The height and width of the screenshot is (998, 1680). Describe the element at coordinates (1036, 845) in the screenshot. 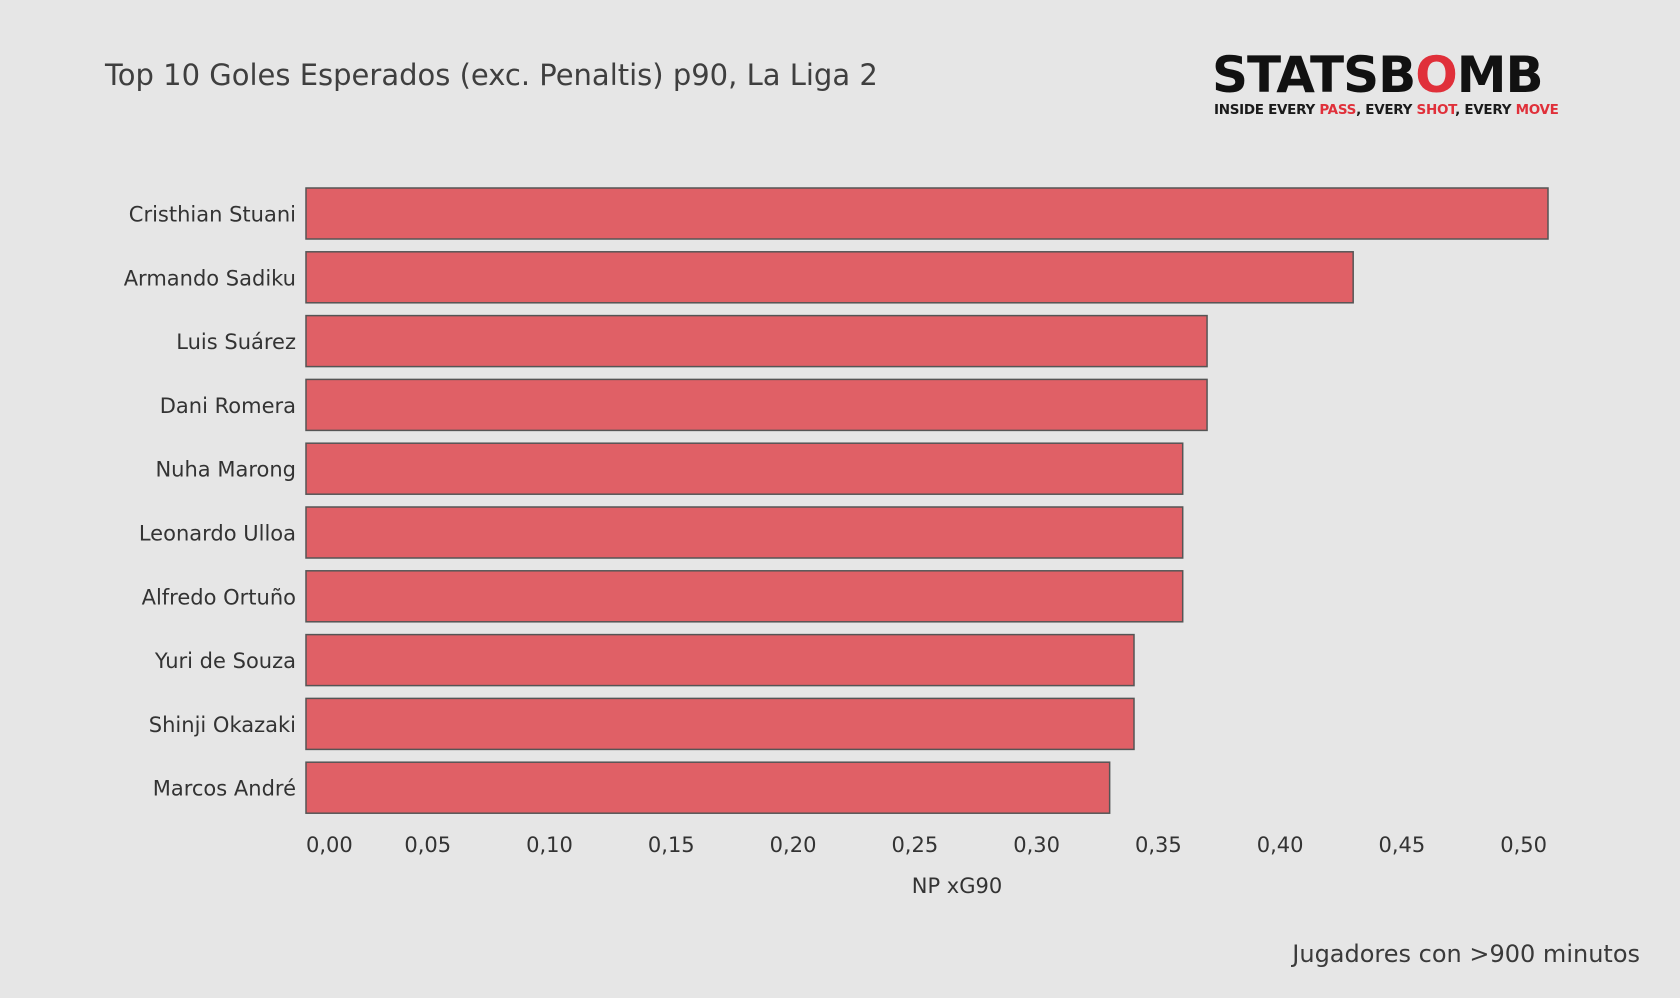

I see `x-tick-label-6: 0,30` at that location.